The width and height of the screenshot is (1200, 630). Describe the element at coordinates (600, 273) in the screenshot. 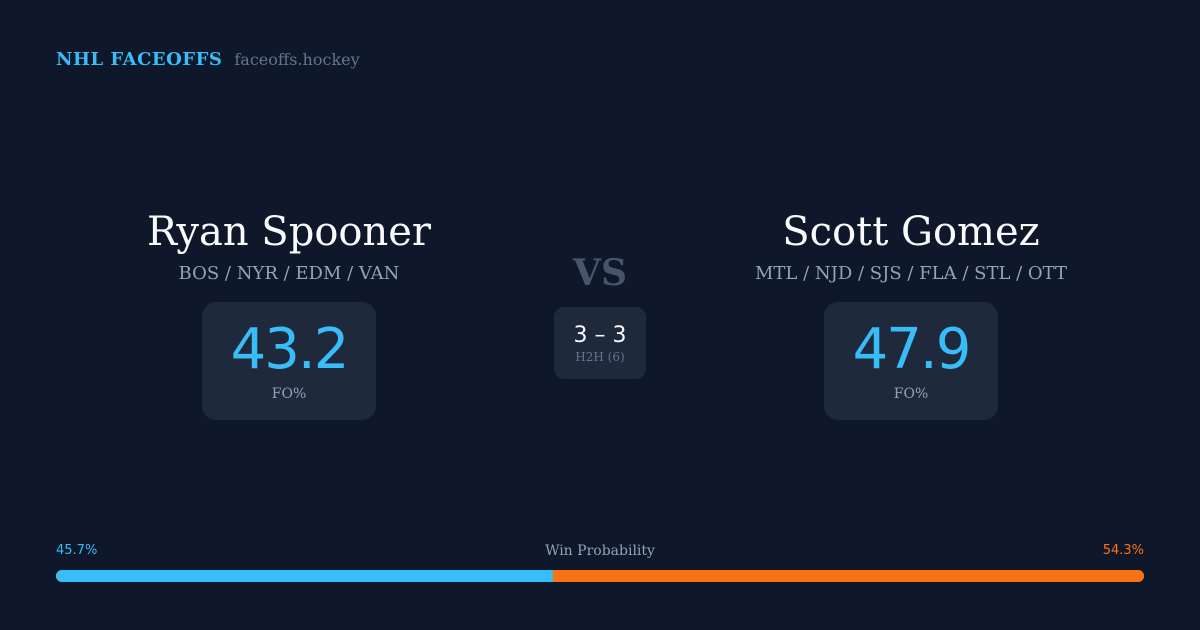

I see `versus-label: VS` at that location.